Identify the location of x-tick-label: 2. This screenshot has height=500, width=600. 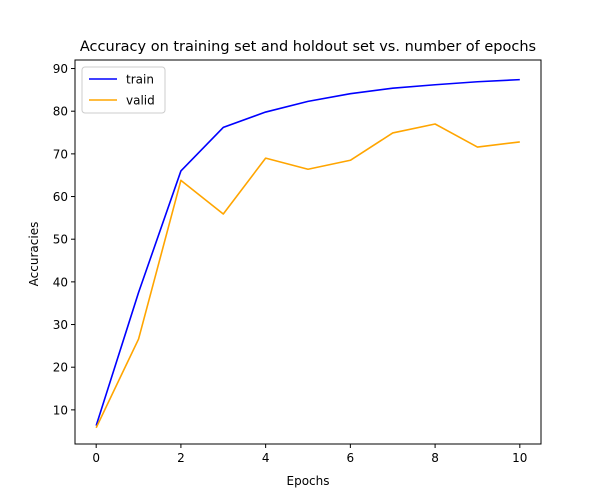
(181, 458).